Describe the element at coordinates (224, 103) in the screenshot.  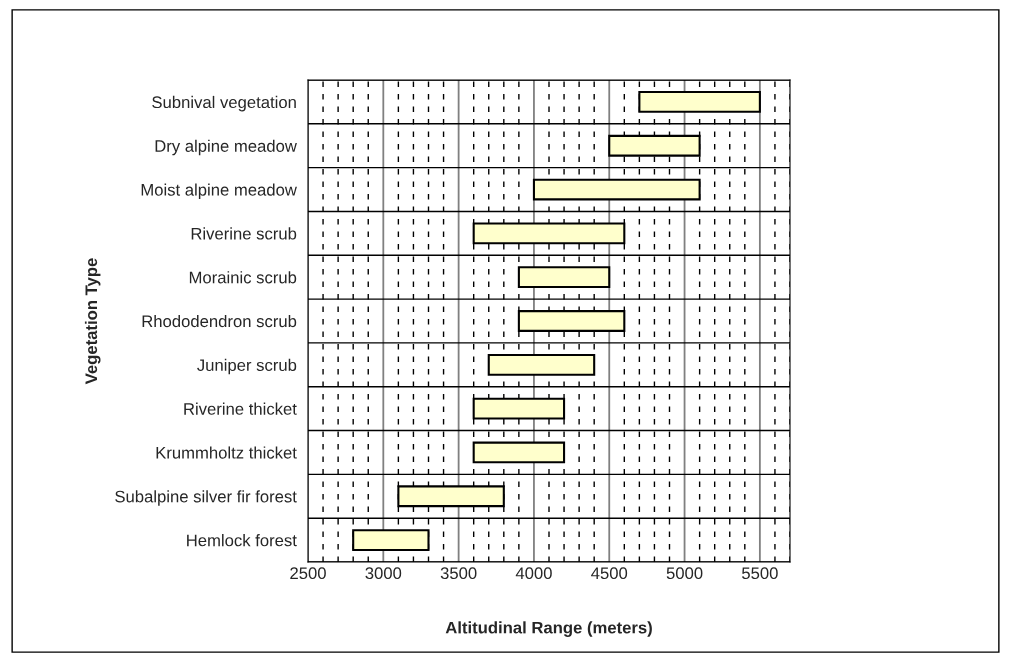
I see `y-tick-label: Subnival vegetation` at that location.